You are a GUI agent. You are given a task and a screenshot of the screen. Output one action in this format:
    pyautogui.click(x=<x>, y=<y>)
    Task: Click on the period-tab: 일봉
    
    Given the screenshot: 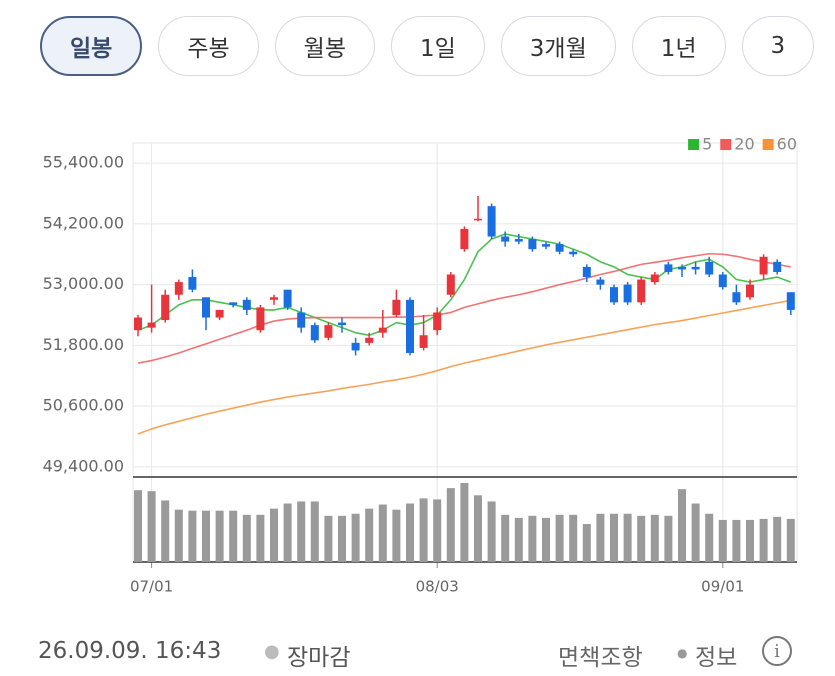 What is the action you would take?
    pyautogui.click(x=91, y=46)
    